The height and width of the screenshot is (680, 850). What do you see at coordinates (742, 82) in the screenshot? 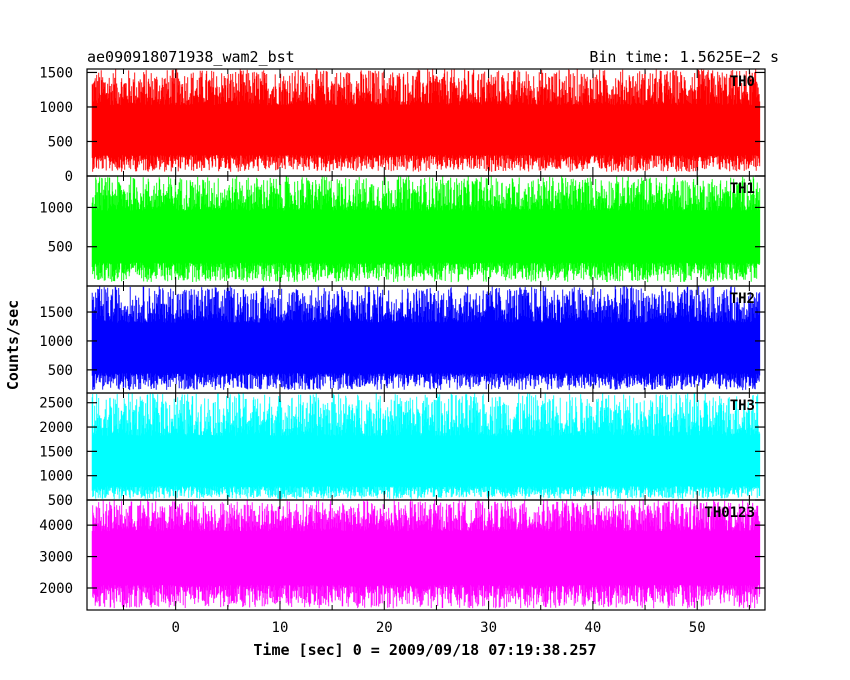
I see `panel-label-th0: TH0` at bounding box center [742, 82].